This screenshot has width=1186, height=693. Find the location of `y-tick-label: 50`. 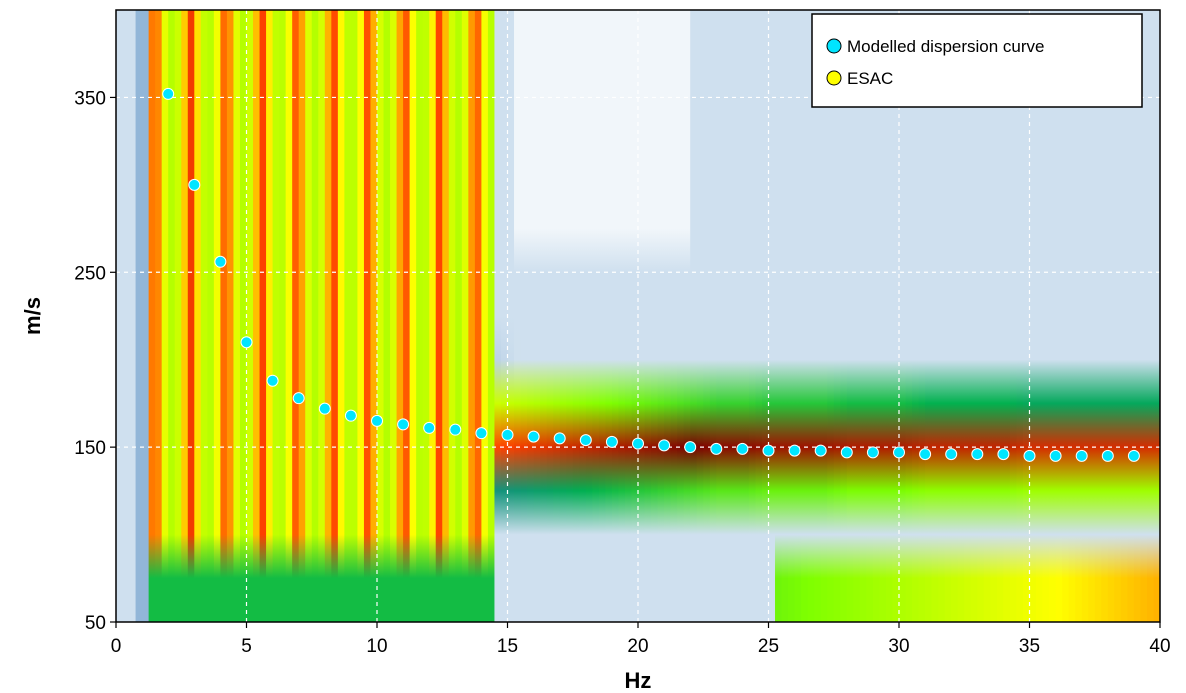

y-tick-label: 50 is located at coordinates (95, 623).